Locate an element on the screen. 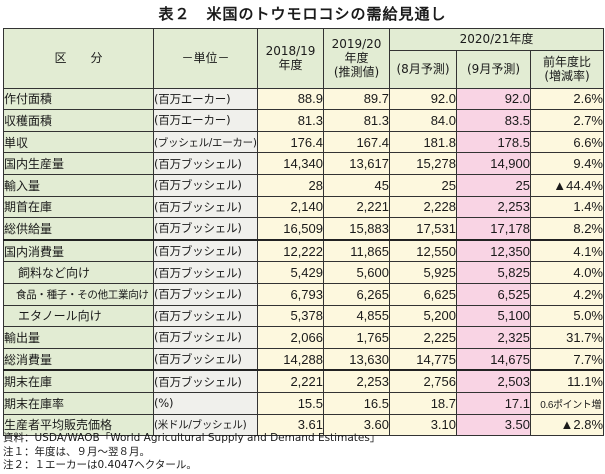 This screenshot has height=474, width=605. cell-unit: (米ドル/ブッシェル) is located at coordinates (205, 425).